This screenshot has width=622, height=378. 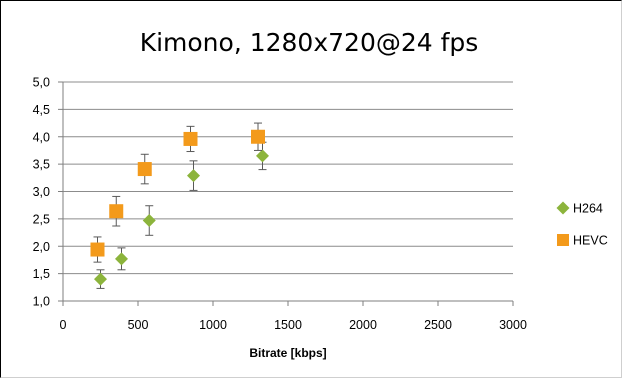 I want to click on y-tick-label: 3,5, so click(x=41, y=165).